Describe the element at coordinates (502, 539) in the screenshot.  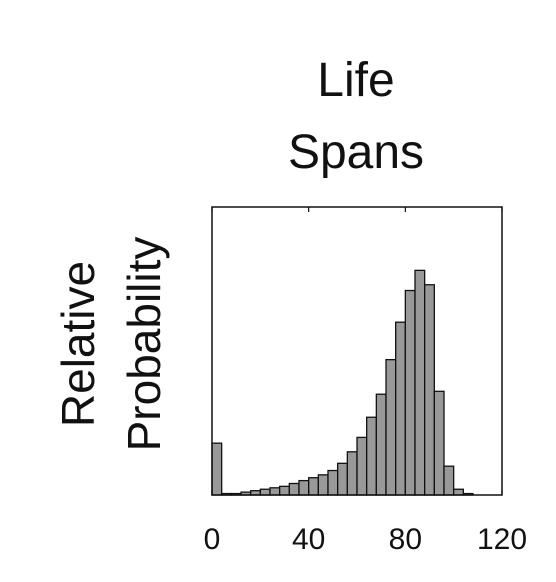
I see `x-tick-label-120: 120` at that location.